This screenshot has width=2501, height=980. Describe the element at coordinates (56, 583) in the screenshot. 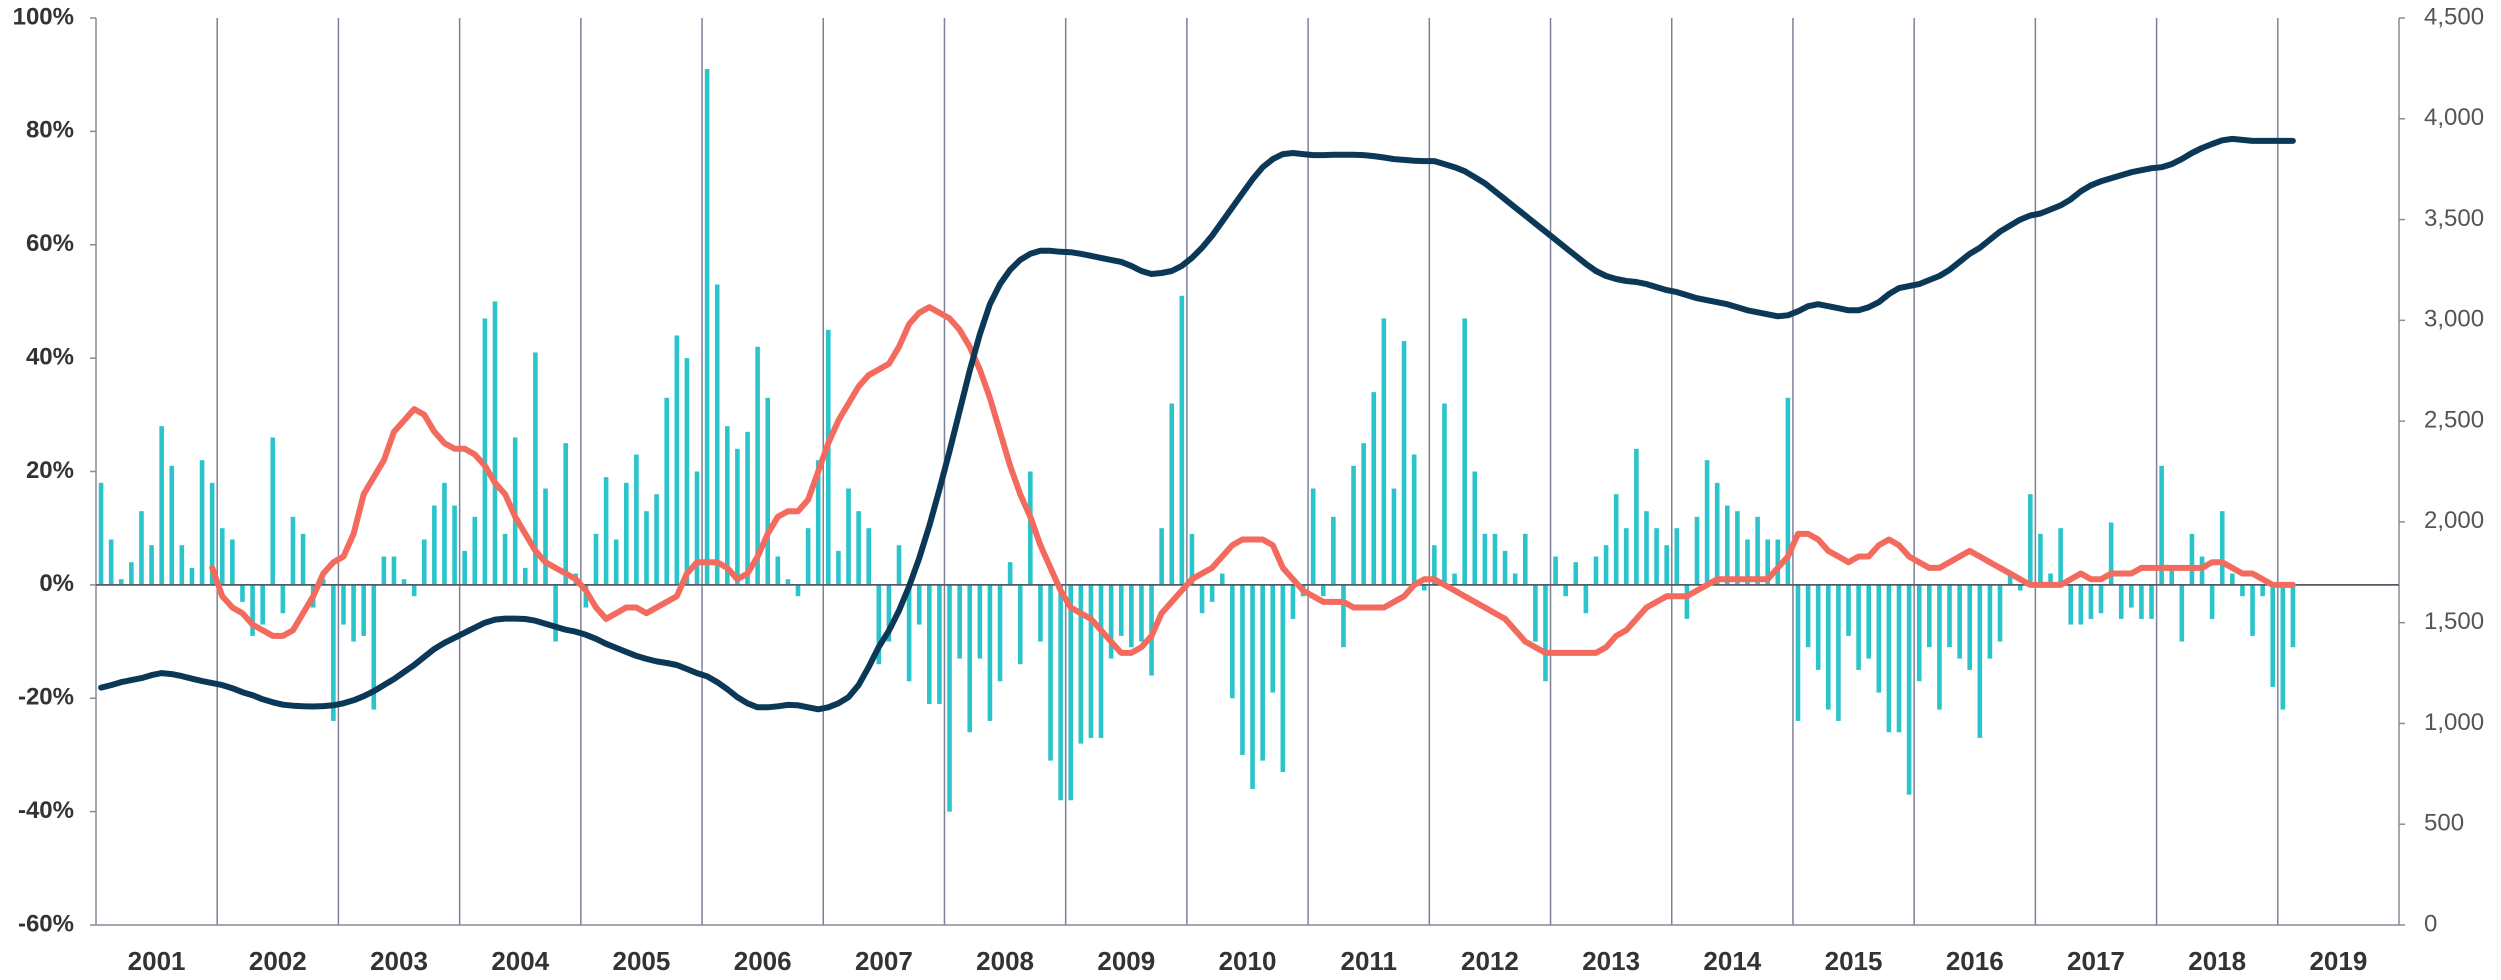

I see `y-tick-label: 0%` at that location.